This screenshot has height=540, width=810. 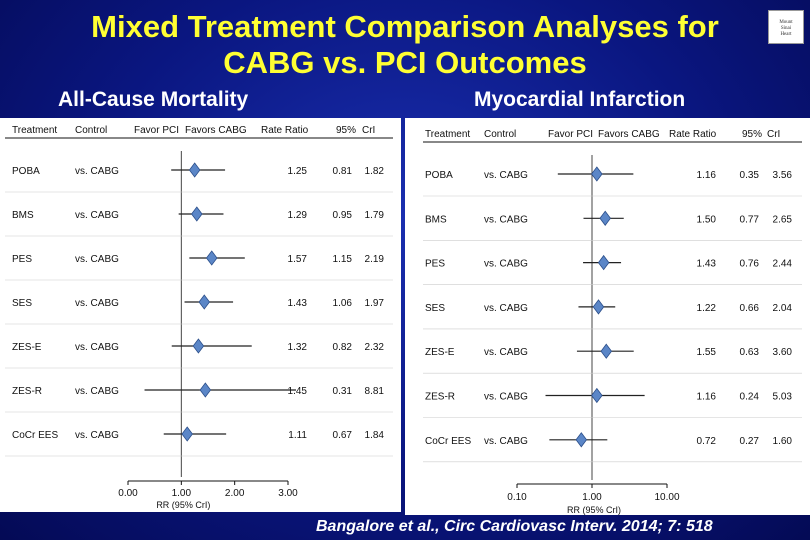 What do you see at coordinates (298, 259) in the screenshot?
I see `row-rate-ratio: 1.57` at bounding box center [298, 259].